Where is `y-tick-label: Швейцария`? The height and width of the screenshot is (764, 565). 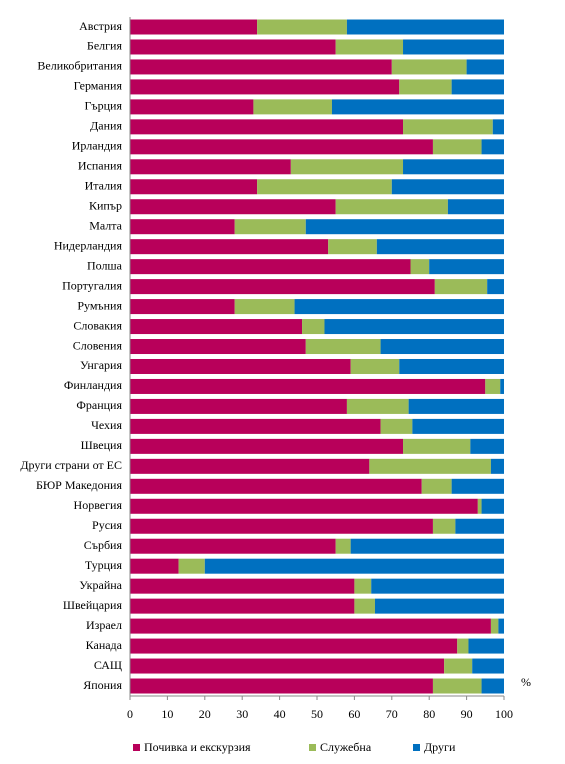
y-tick-label: Швейцария is located at coordinates (93, 605).